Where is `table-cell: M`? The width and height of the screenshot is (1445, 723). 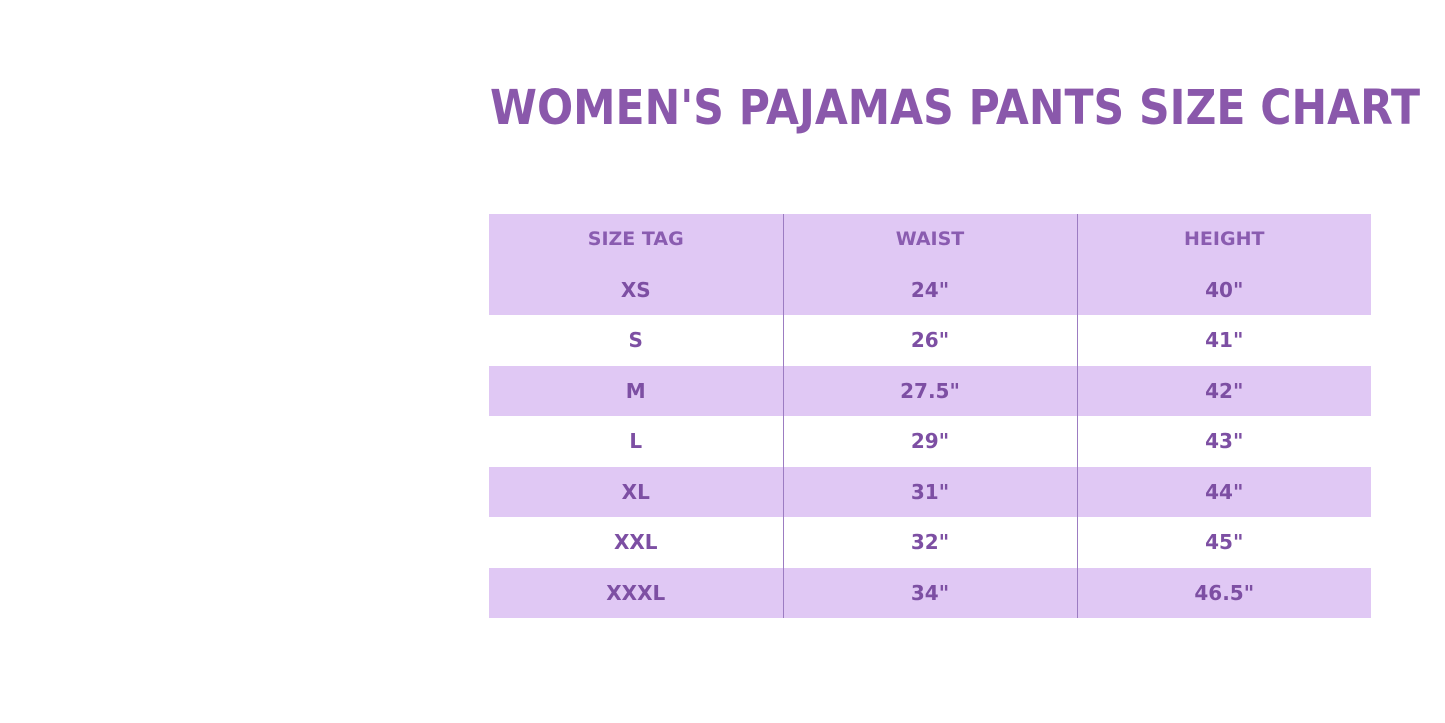 table-cell: M is located at coordinates (635, 390).